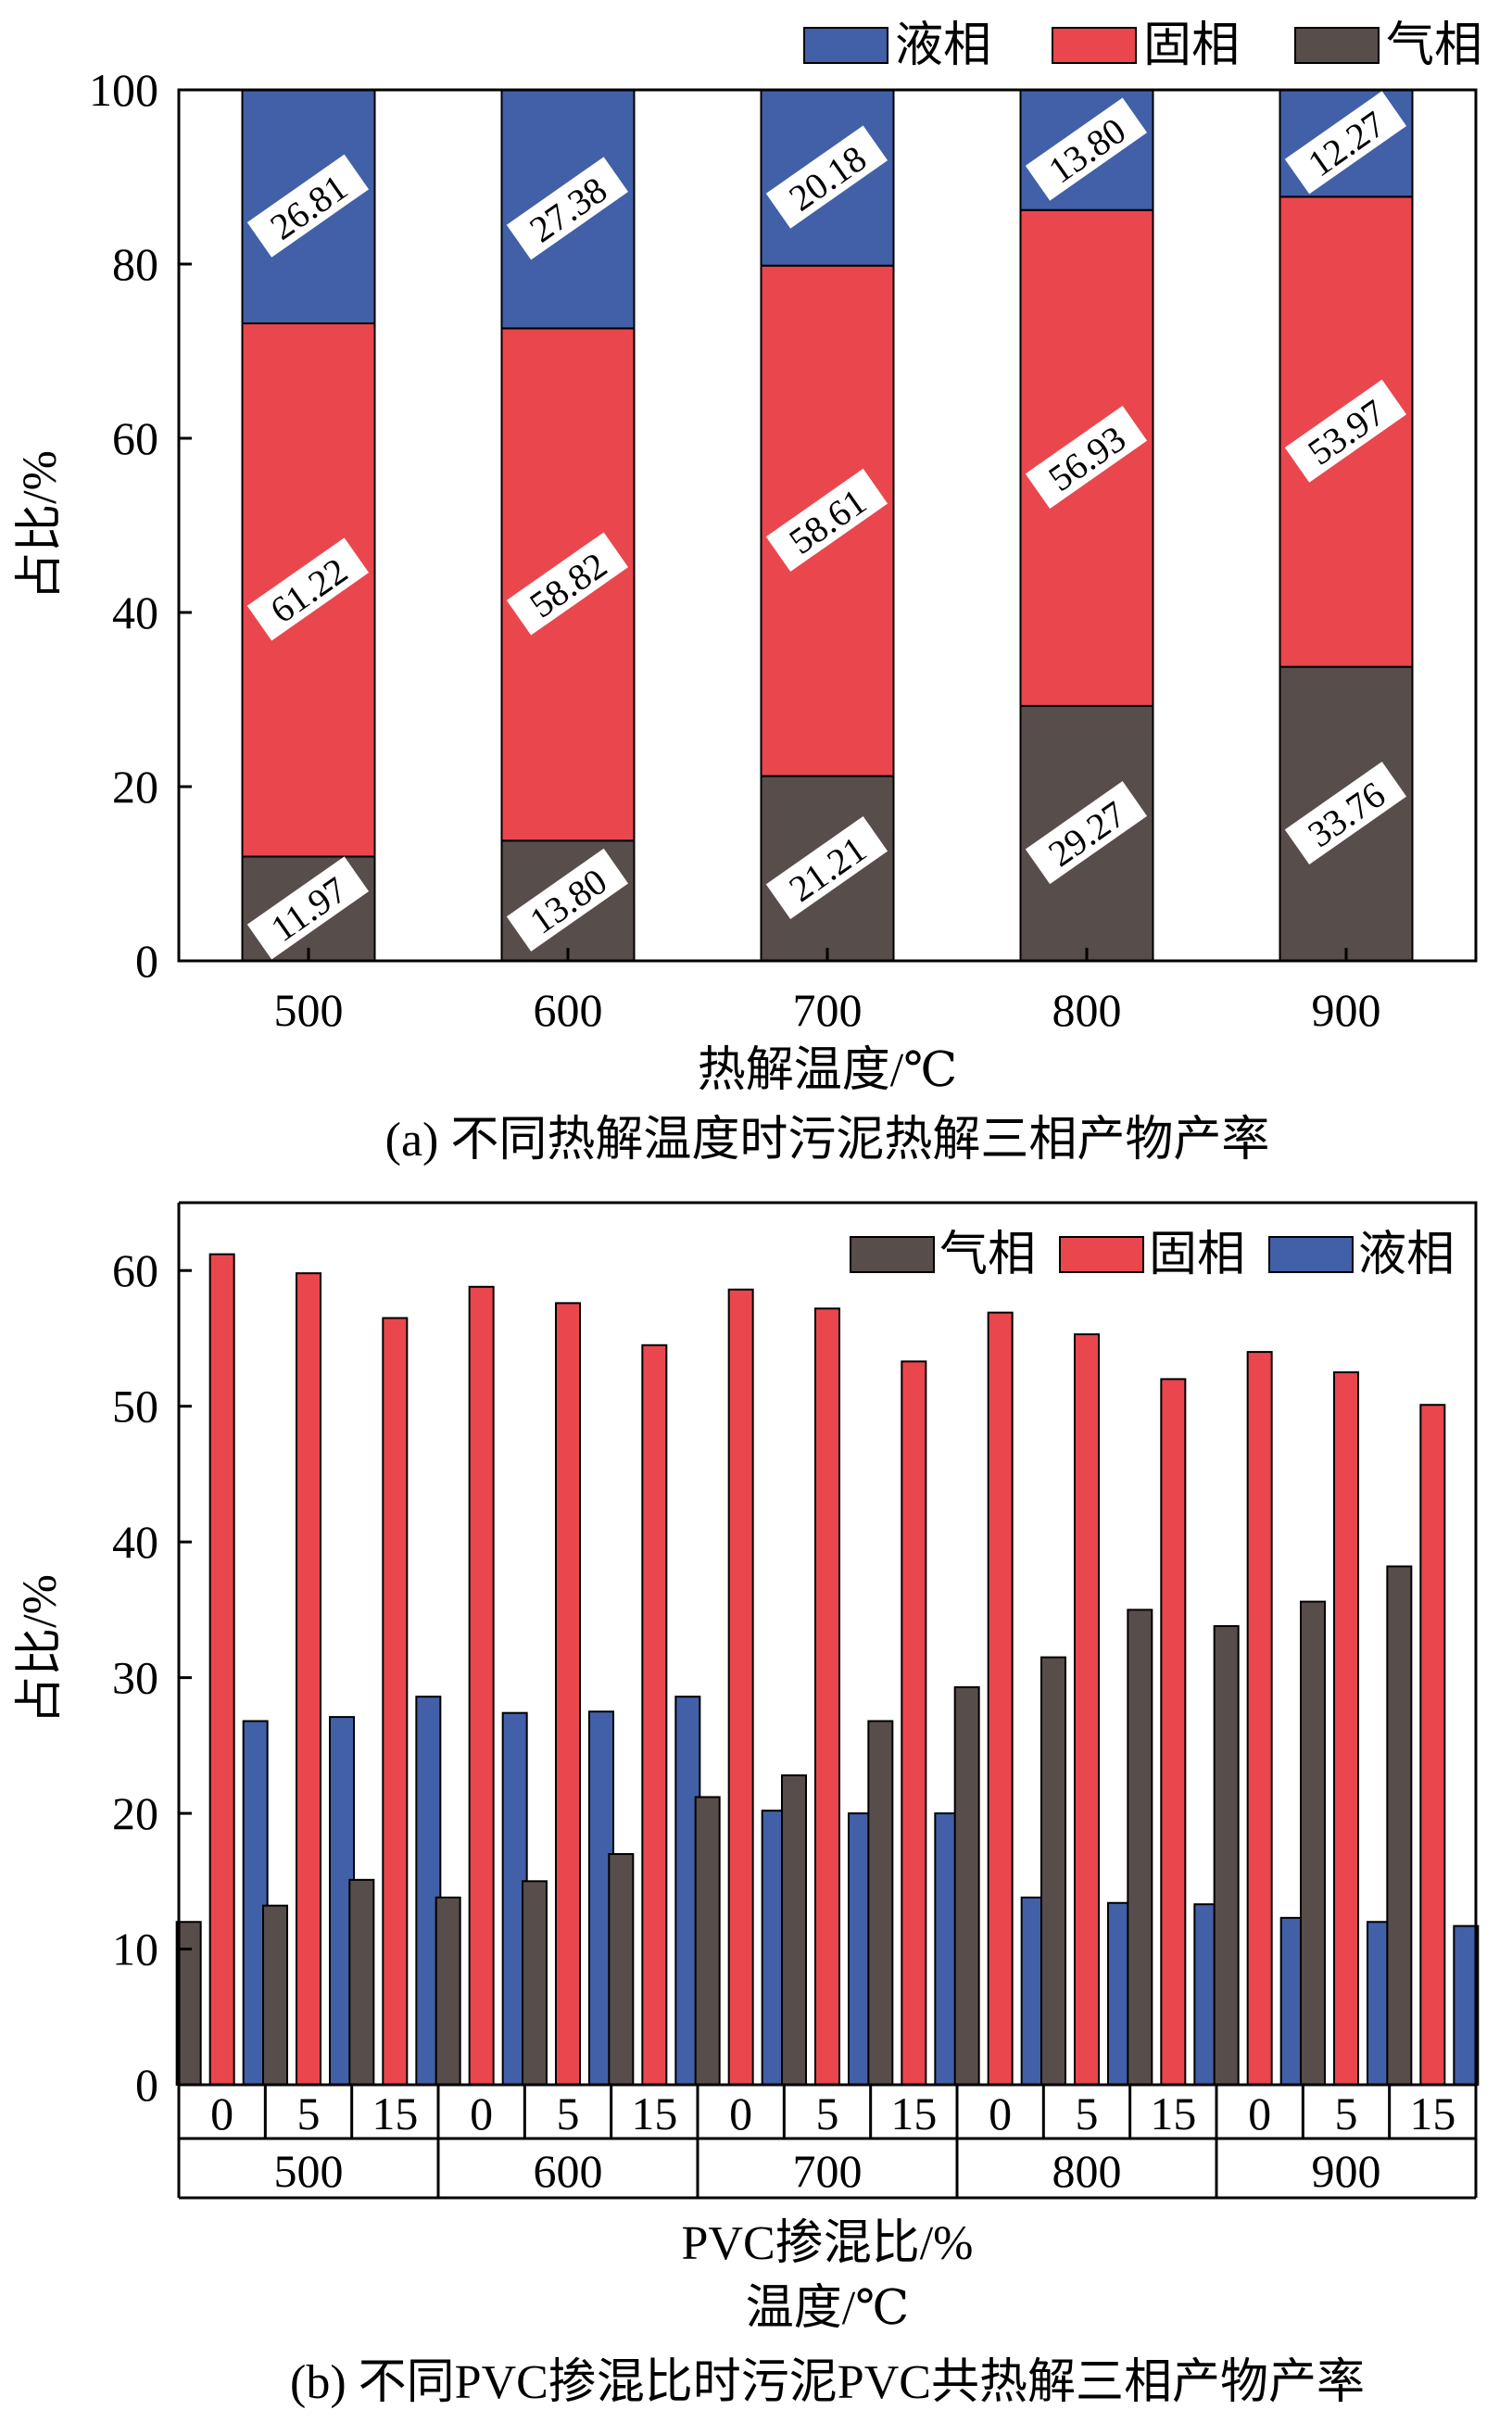 This screenshot has width=1512, height=2435. I want to click on a-legend-swatch-liquid, so click(845, 45).